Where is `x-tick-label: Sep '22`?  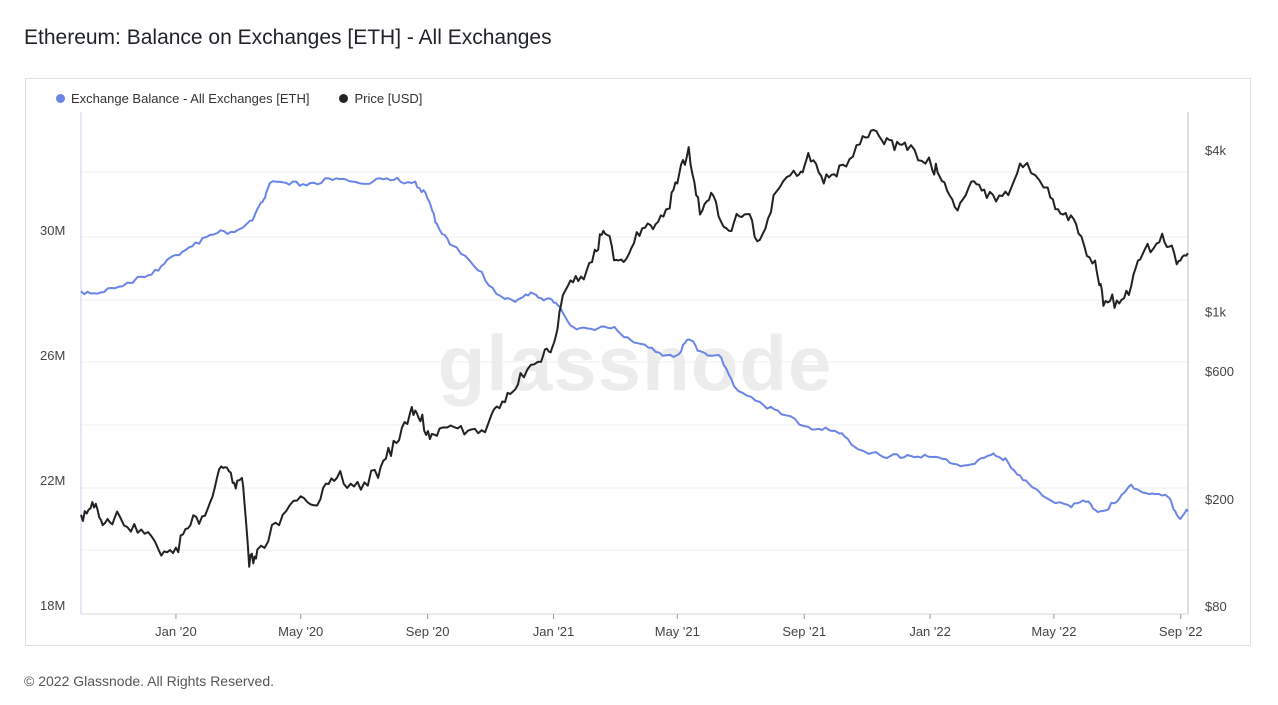 x-tick-label: Sep '22 is located at coordinates (1181, 631).